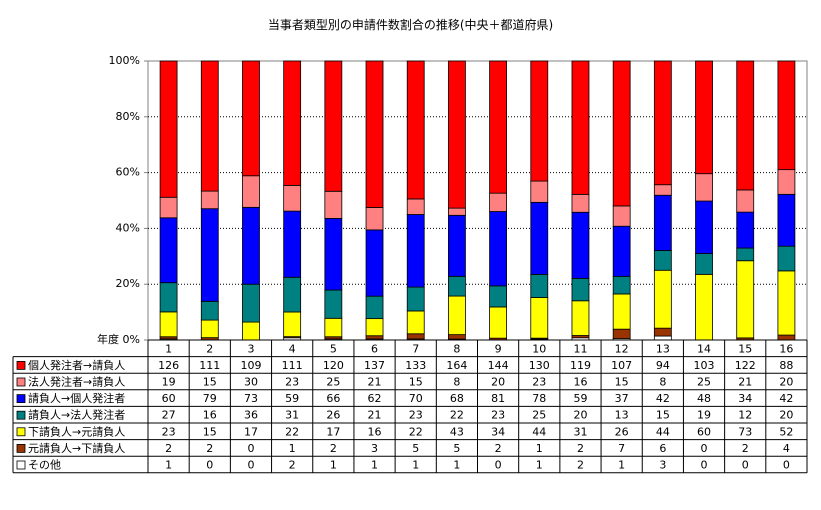 This screenshot has width=821, height=510. Describe the element at coordinates (169, 382) in the screenshot. I see `data-label: 19` at that location.